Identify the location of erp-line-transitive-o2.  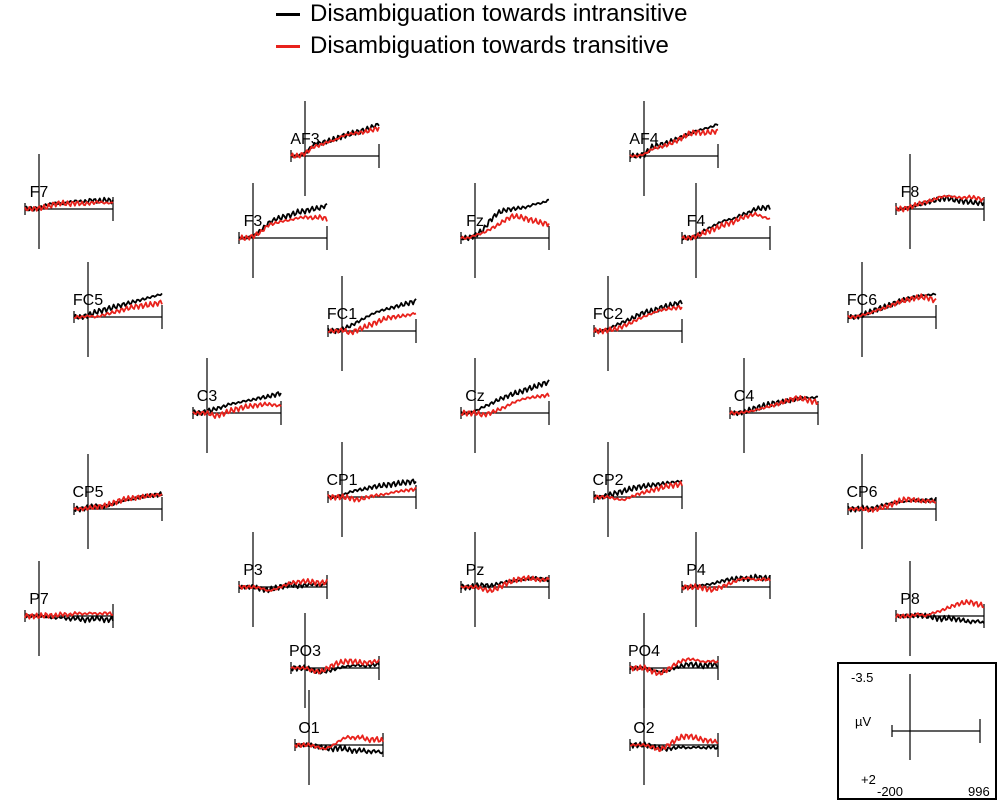
(674, 743).